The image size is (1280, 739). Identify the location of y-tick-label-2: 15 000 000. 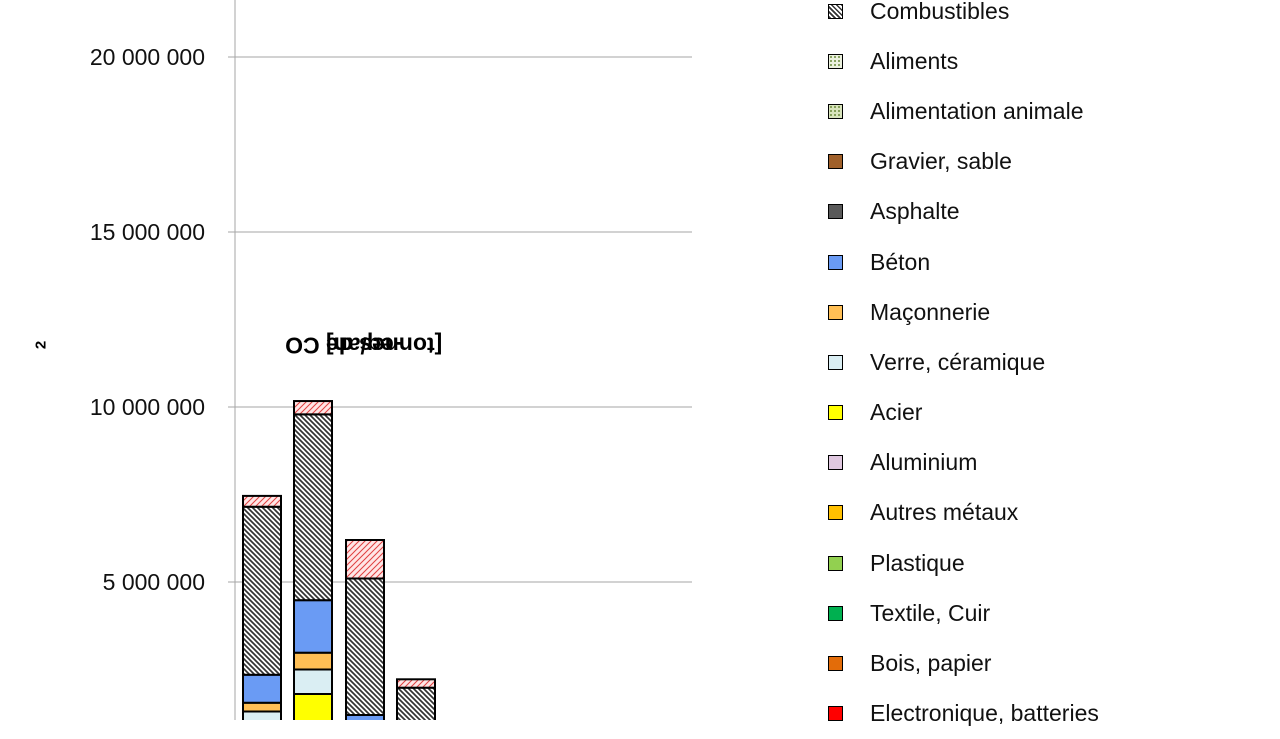
(147, 232).